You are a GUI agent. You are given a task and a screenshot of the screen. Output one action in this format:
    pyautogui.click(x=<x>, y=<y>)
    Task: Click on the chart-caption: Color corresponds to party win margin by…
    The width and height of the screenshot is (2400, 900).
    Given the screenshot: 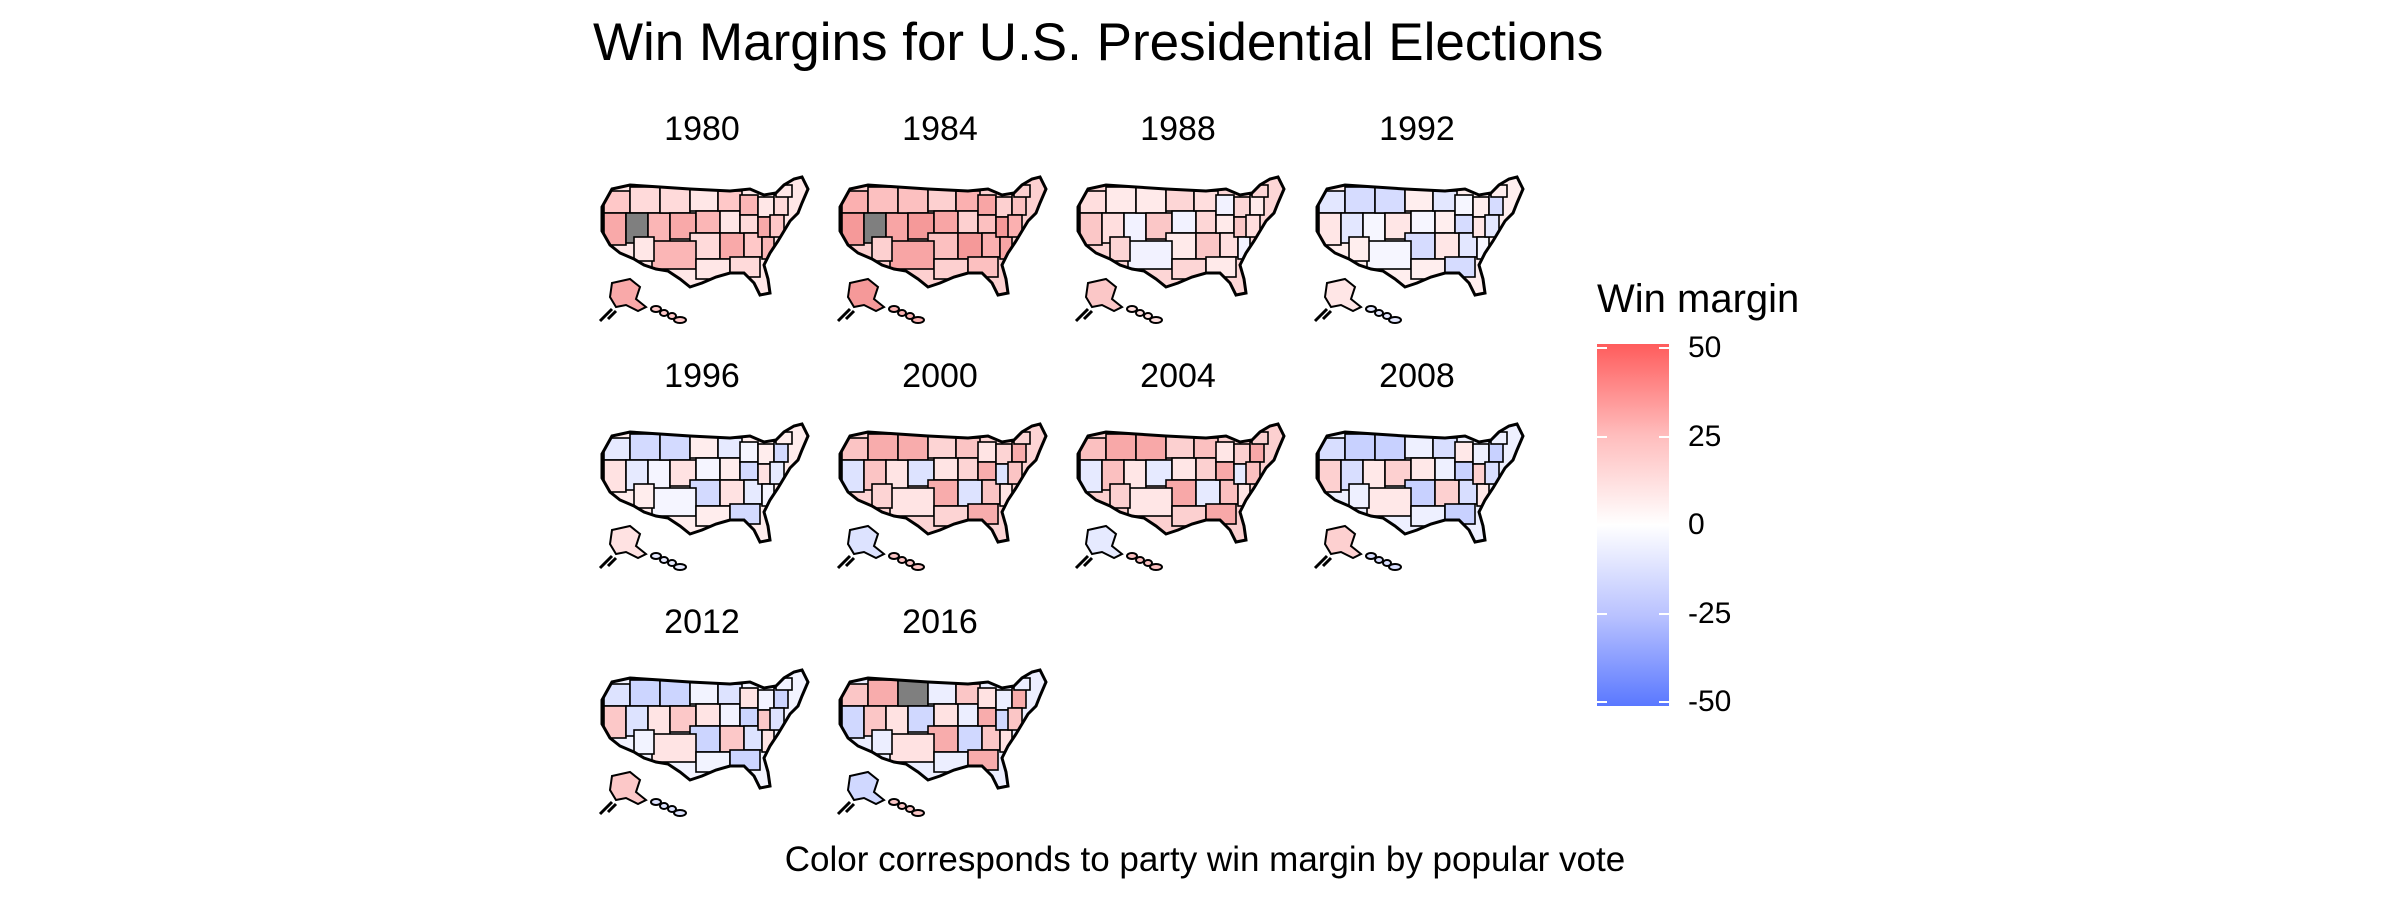 What is the action you would take?
    pyautogui.click(x=1205, y=859)
    